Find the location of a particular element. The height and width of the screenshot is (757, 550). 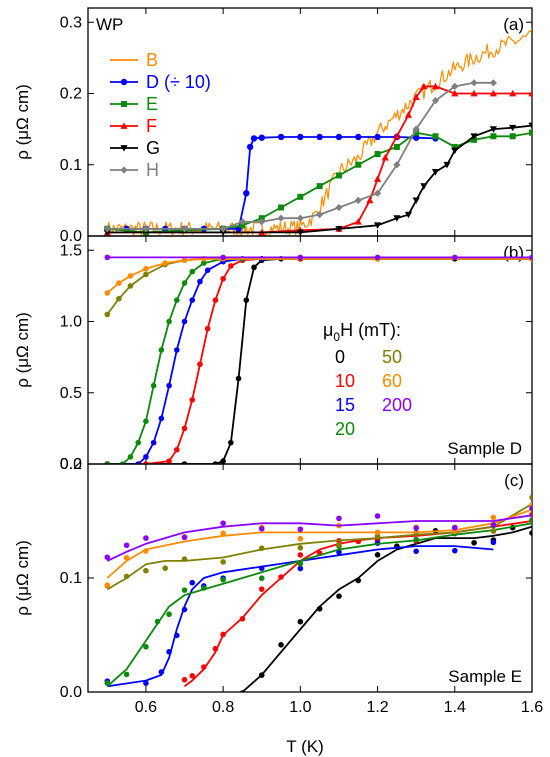

y-tick-label: 0.0 is located at coordinates (71, 464).